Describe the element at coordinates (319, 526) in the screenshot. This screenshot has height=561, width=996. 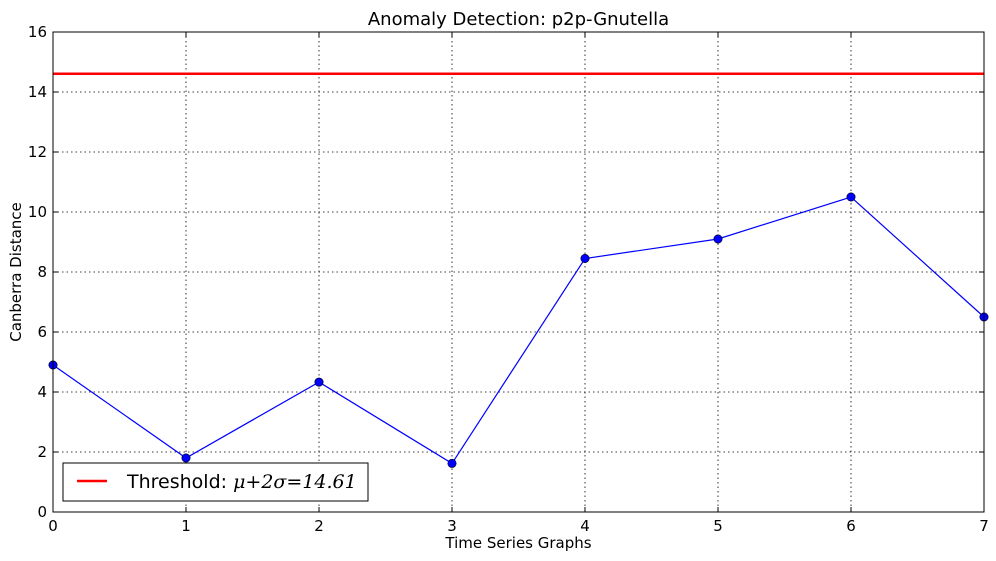
I see `x-tick-label: 2` at that location.